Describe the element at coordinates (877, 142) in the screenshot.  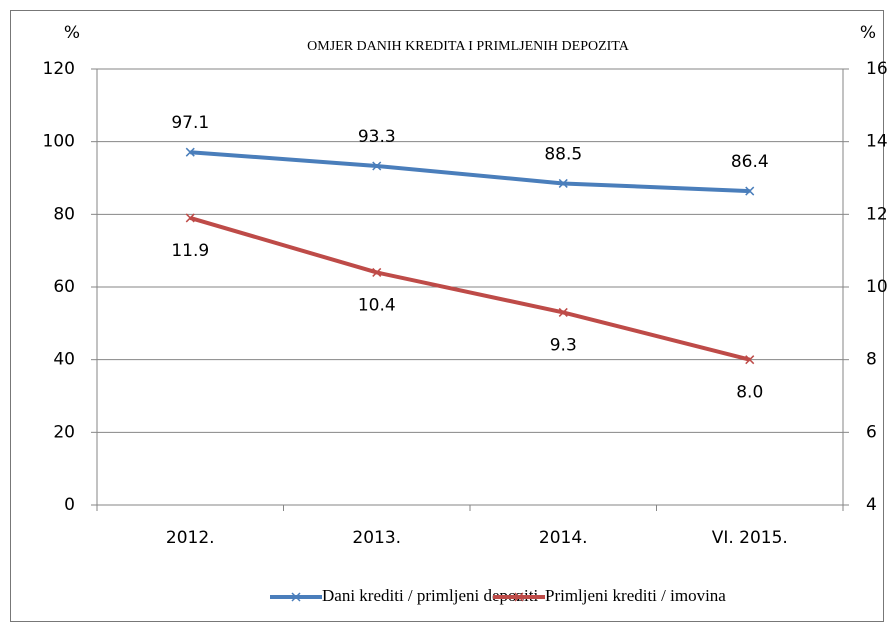
I see `y2-tick-label: 14` at that location.